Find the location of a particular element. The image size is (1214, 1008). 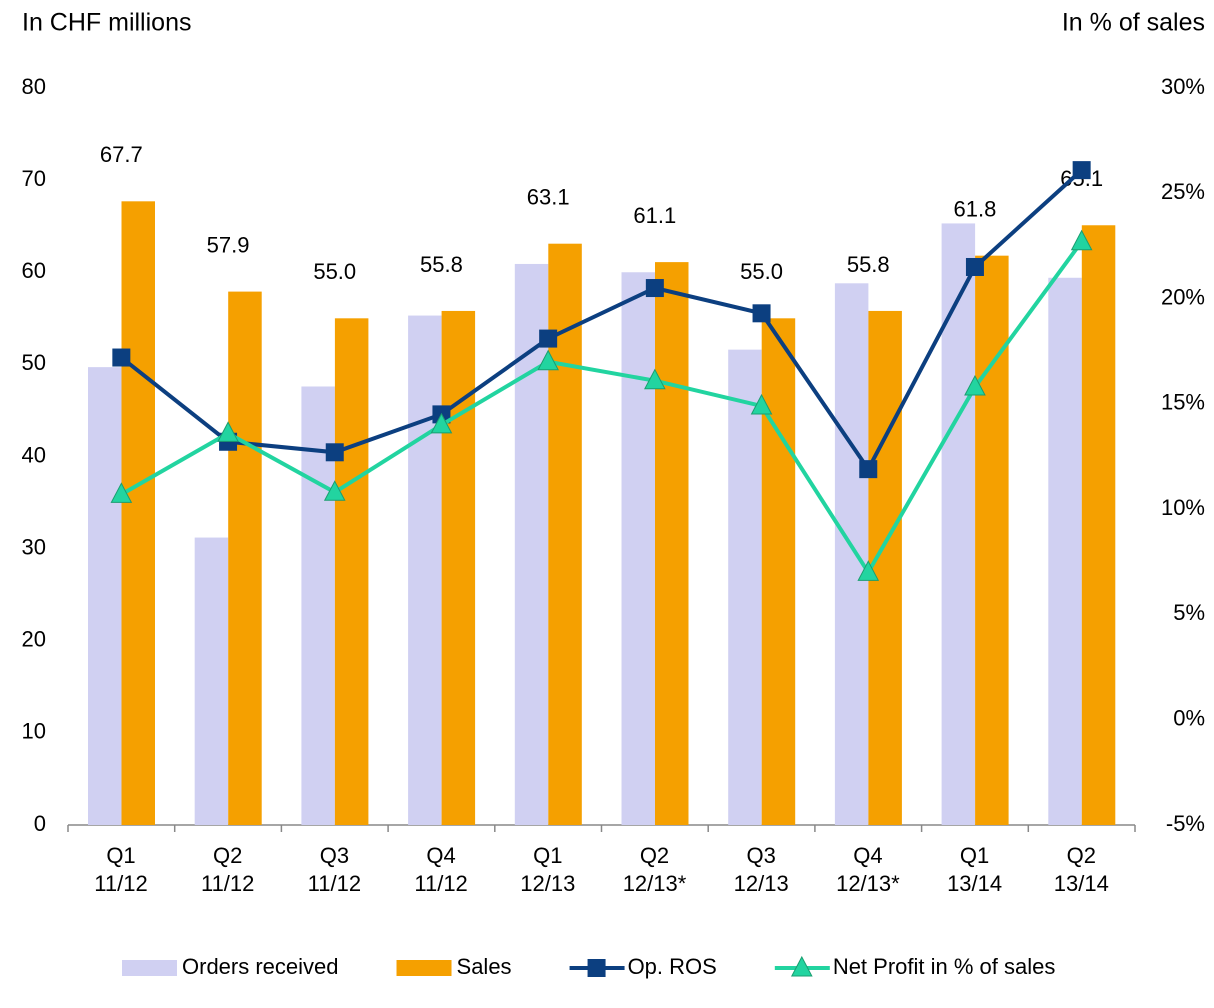

y-tick-label: 30 is located at coordinates (34, 546).